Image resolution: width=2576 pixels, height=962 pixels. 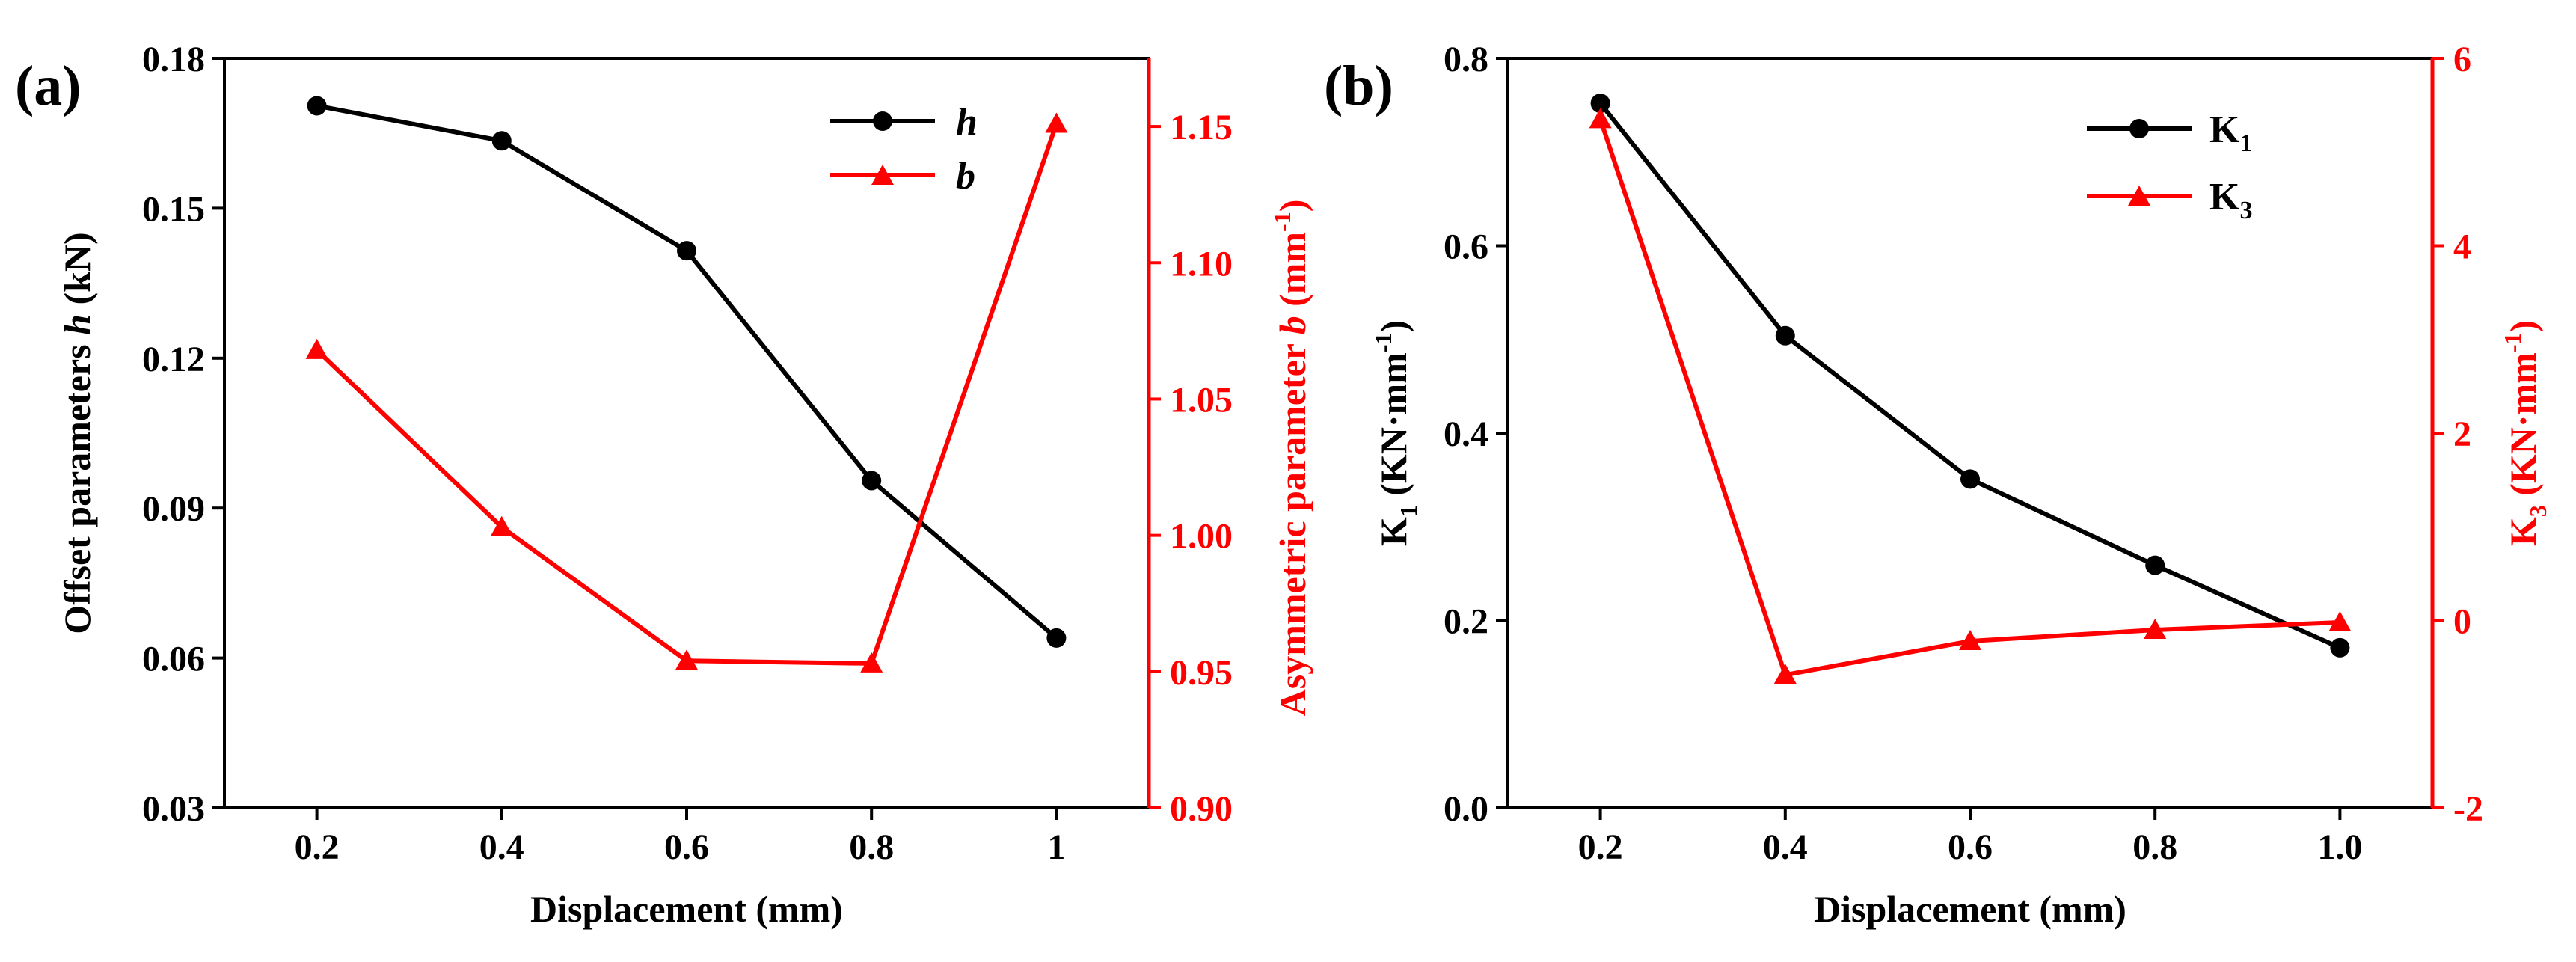 I want to click on panel-a-right-ticks: 0.90 0.95 1.00 1.05 1.10 1.15, so click(x=1191, y=468).